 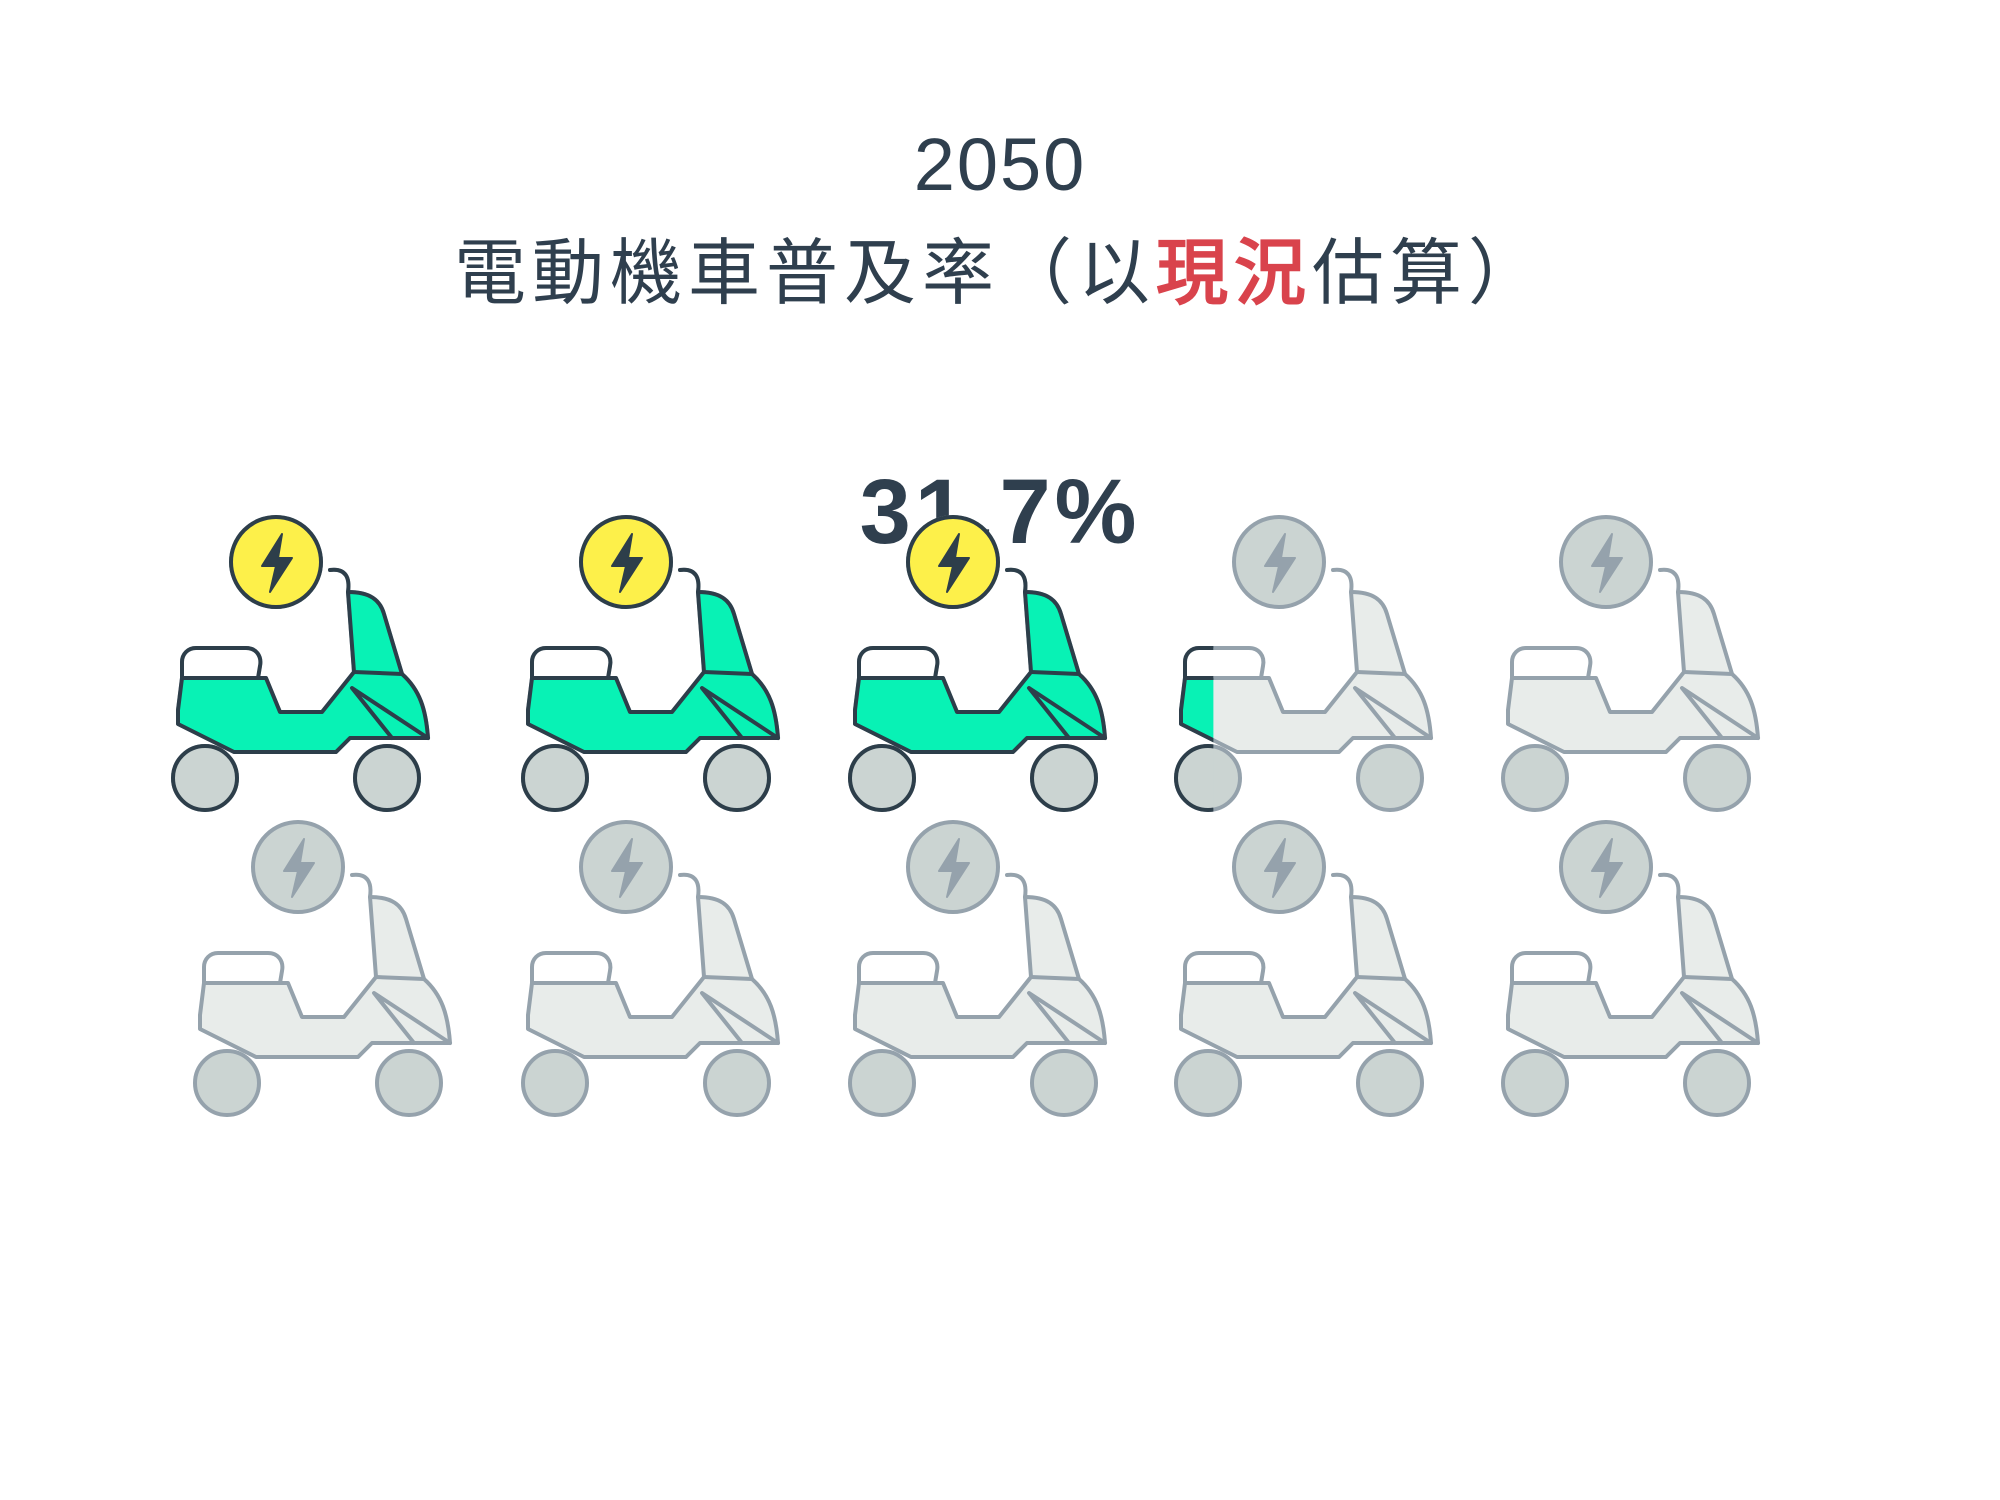 I want to click on title-block: 2050 電動機車普及率（以現況估算）, so click(x=1000, y=219).